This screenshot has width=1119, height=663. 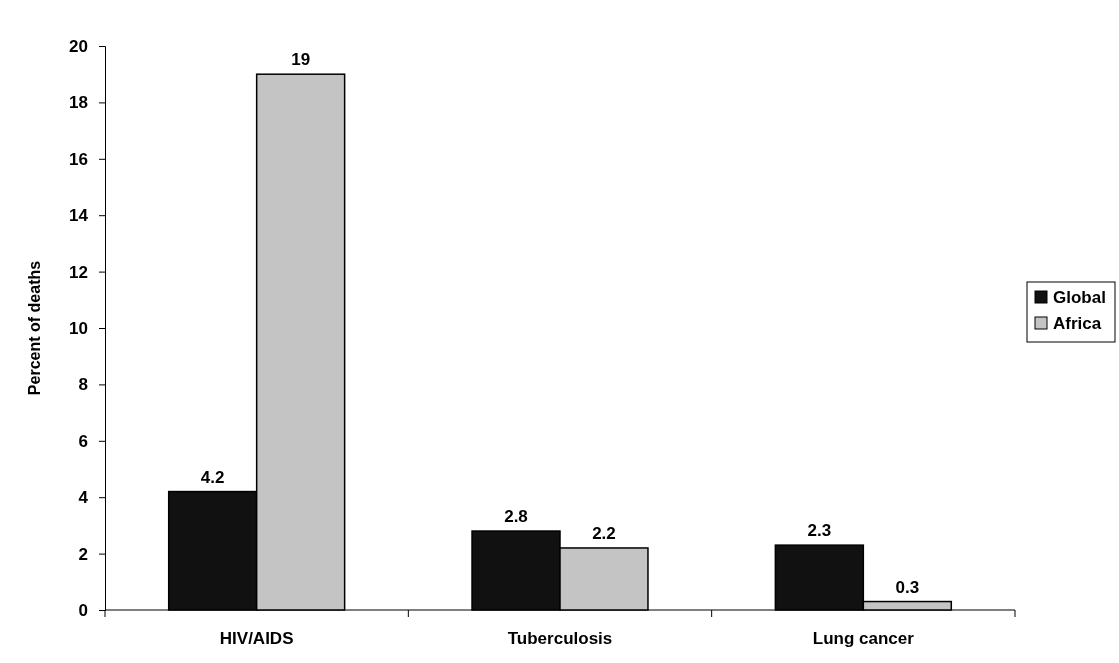 I want to click on y-tick-label: 2, so click(x=83, y=554).